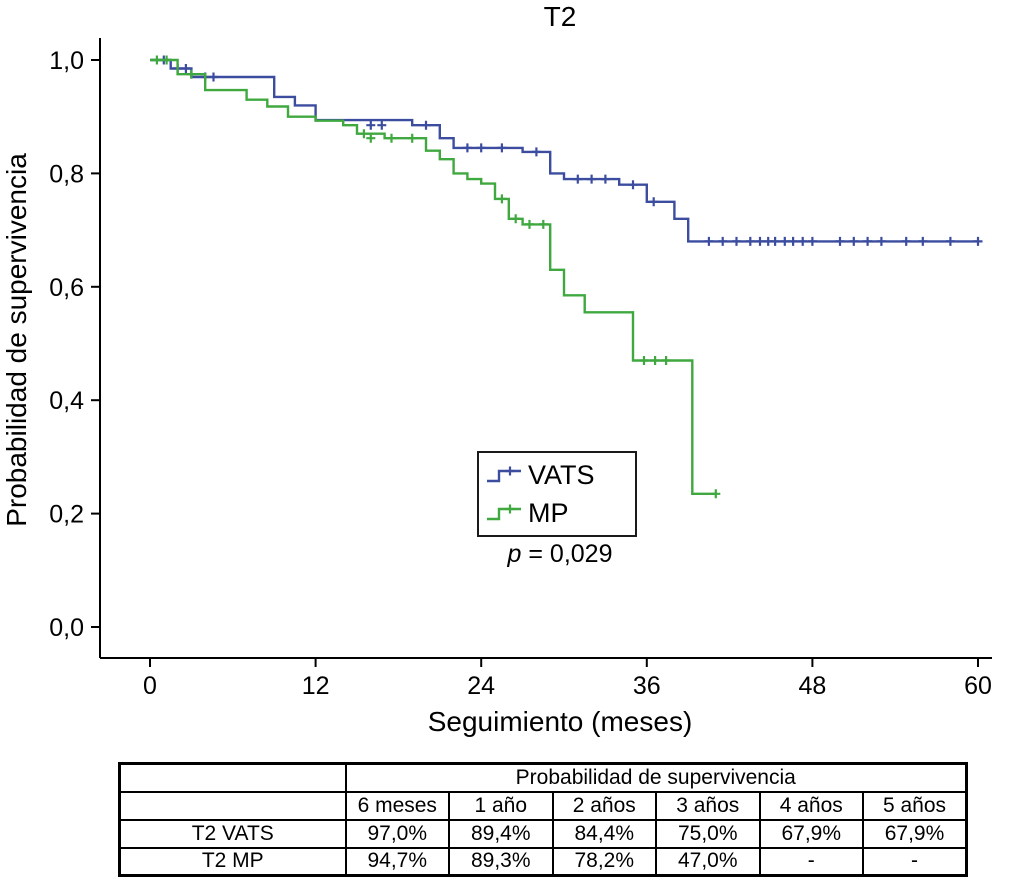  What do you see at coordinates (656, 777) in the screenshot?
I see `table-header-title: Probabilidad de supervivencia` at bounding box center [656, 777].